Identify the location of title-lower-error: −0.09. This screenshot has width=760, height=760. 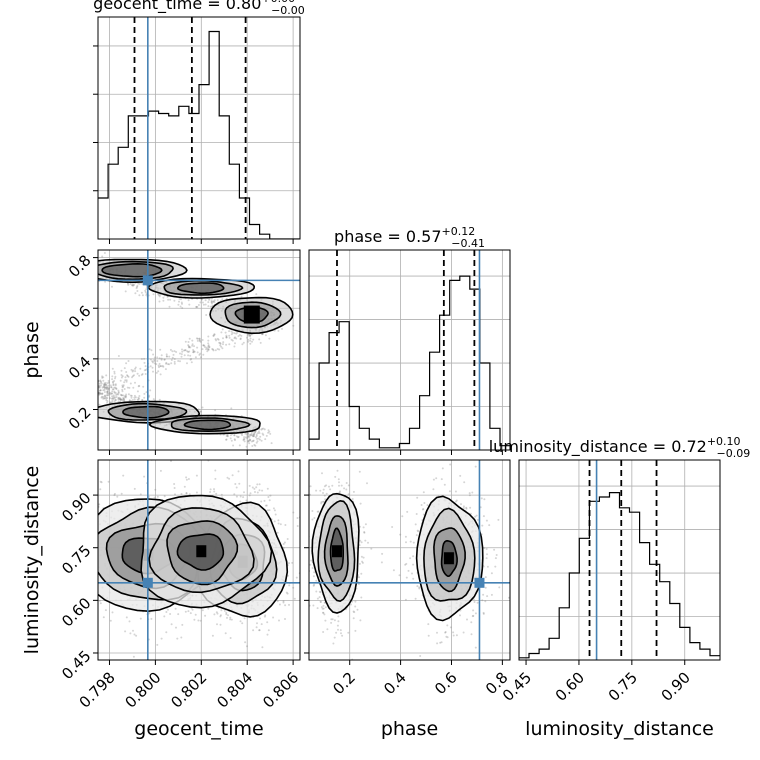
(734, 453).